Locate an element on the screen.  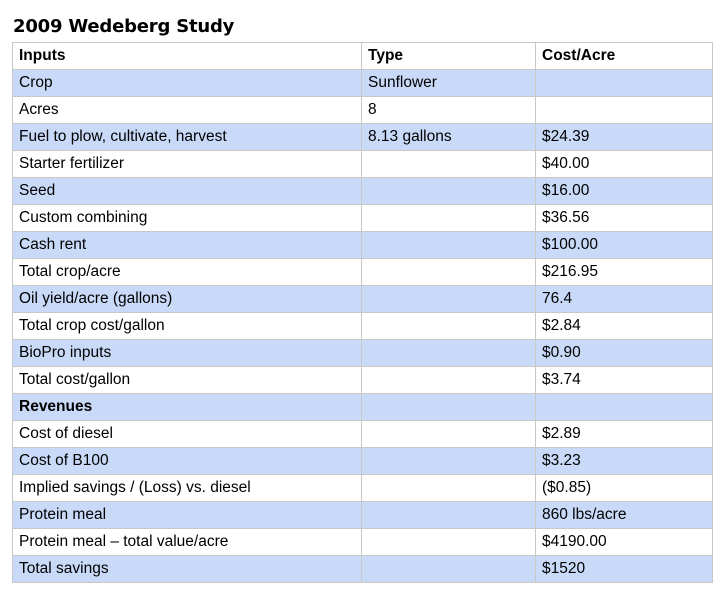
row-label: Oil yield/acre (gallons) is located at coordinates (187, 299).